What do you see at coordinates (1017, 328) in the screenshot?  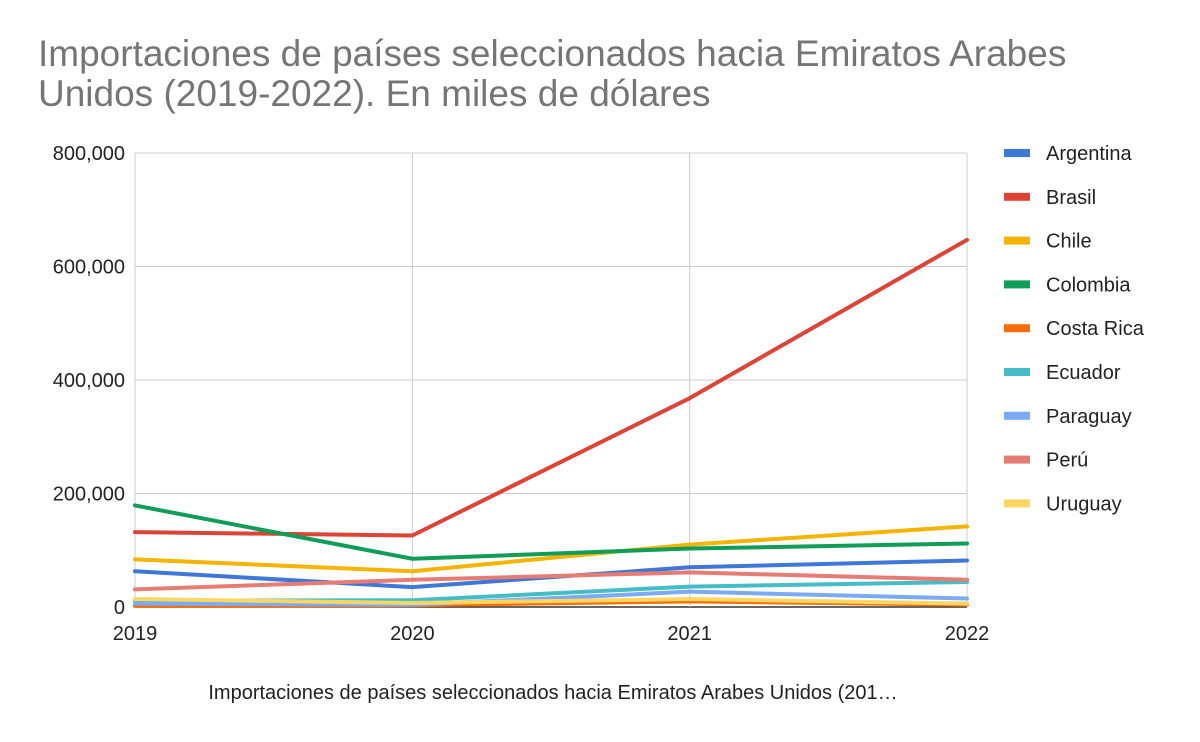 I see `legend-swatch-costa-rica` at bounding box center [1017, 328].